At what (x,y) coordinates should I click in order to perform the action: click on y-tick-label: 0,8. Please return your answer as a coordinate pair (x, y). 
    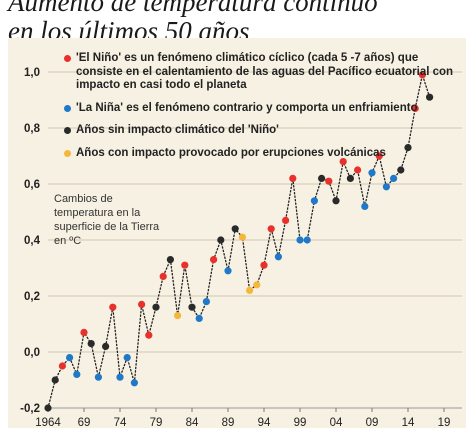
    Looking at the image, I should click on (32, 129).